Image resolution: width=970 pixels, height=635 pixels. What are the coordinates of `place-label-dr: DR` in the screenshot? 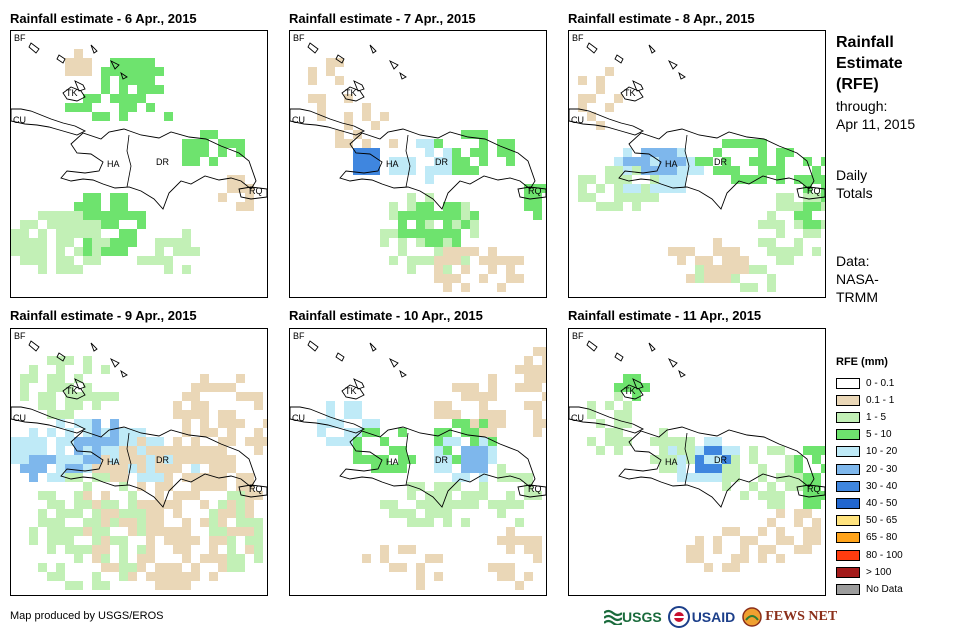 It's located at (162, 460).